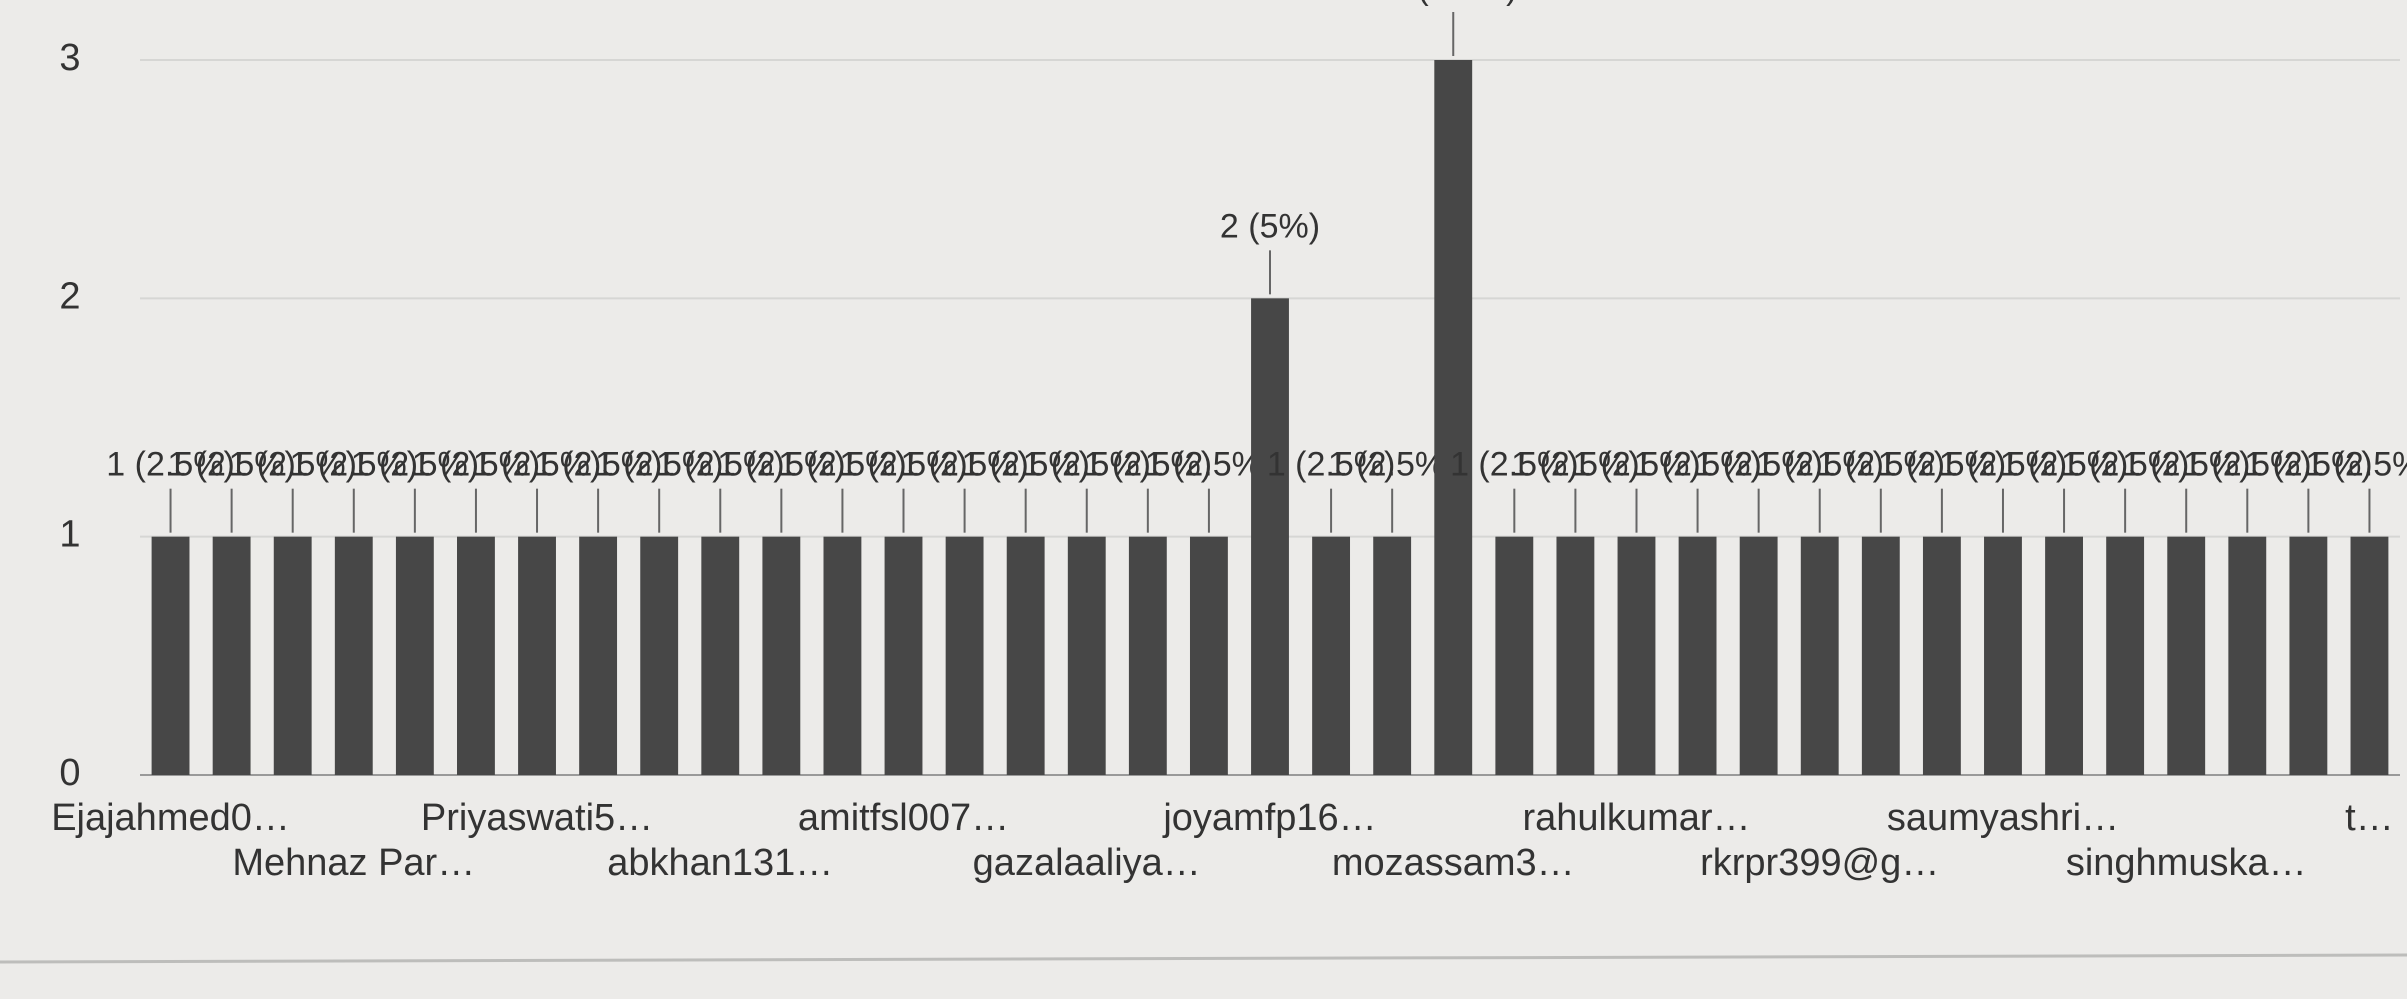  What do you see at coordinates (1270, 226) in the screenshot?
I see `data-label: 2 (5%)` at bounding box center [1270, 226].